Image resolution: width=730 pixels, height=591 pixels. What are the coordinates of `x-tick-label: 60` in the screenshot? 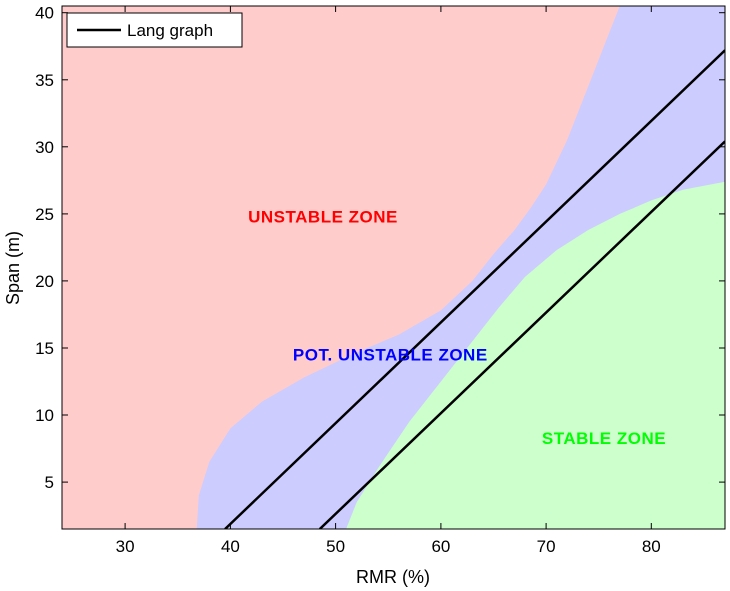 It's located at (440, 546).